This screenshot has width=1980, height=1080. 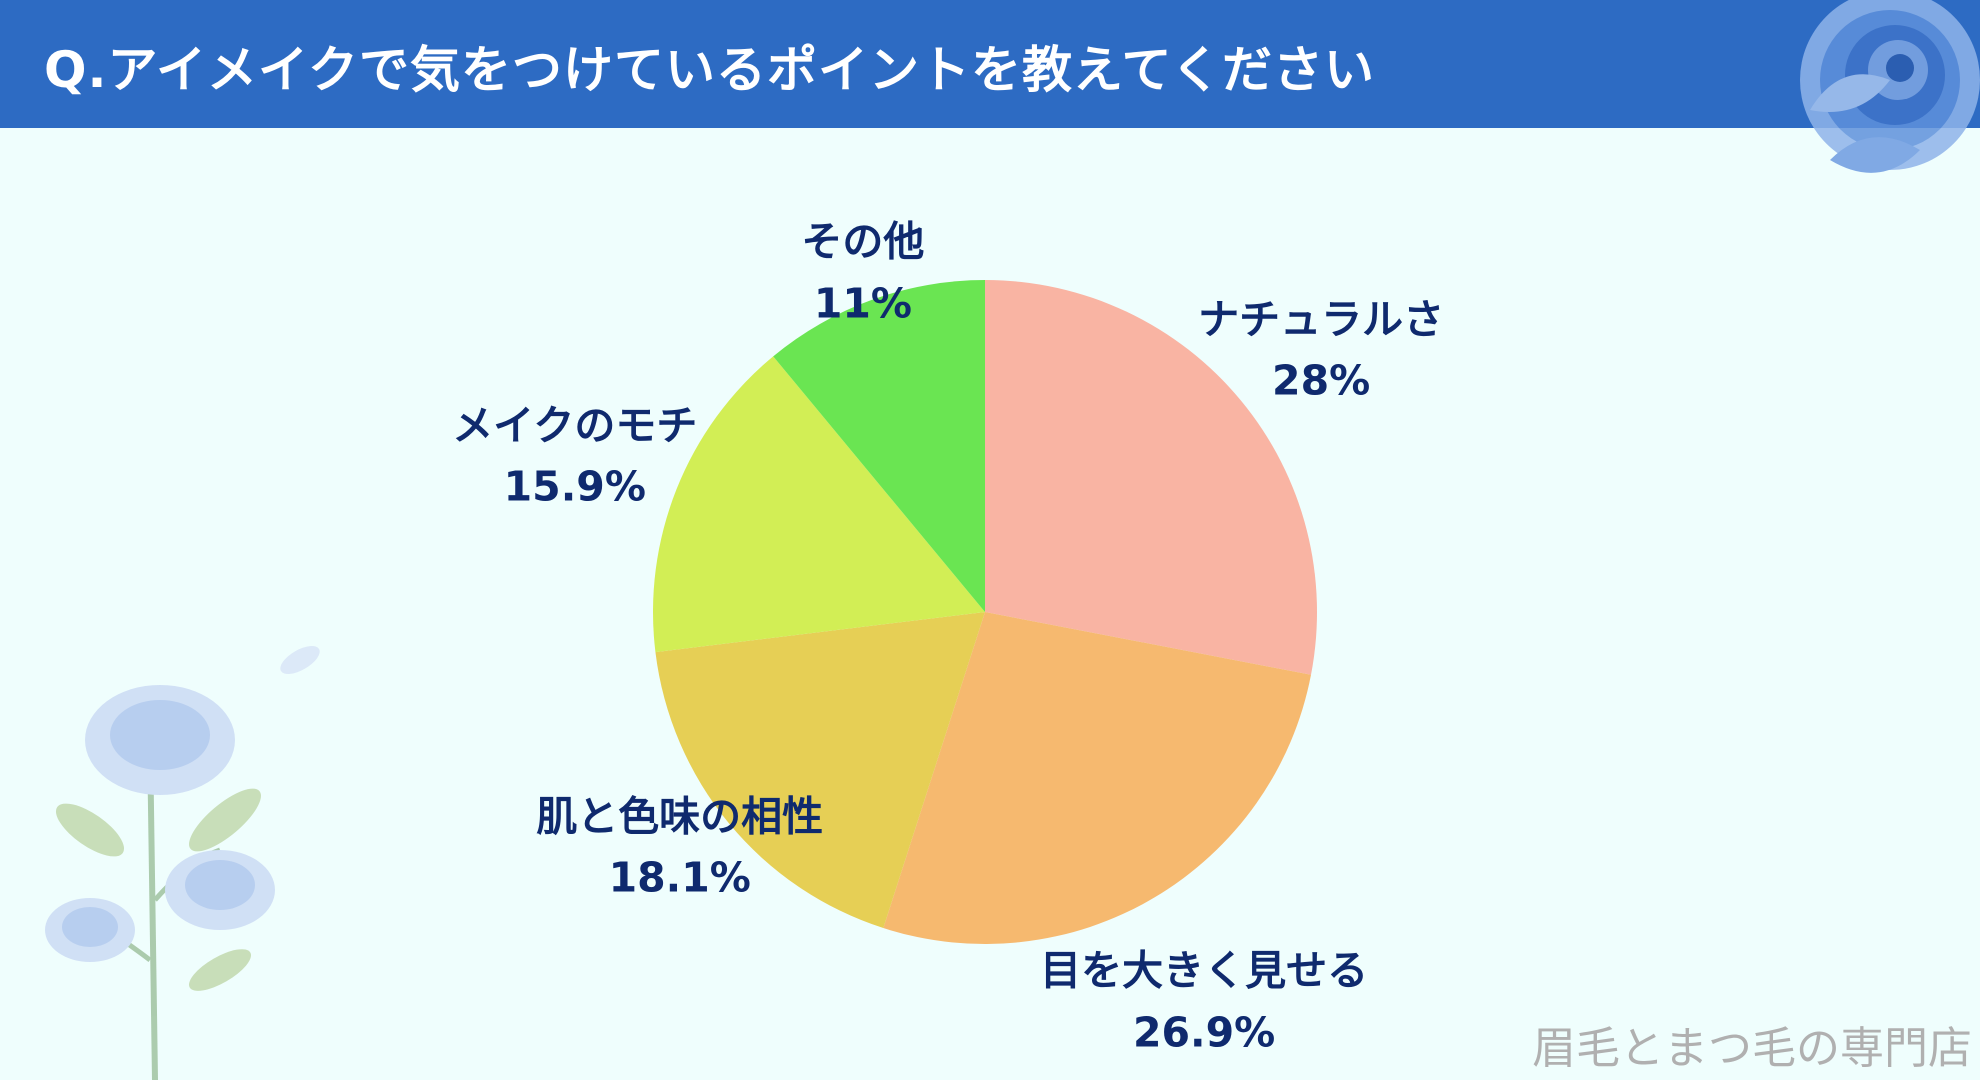 What do you see at coordinates (709, 70) in the screenshot?
I see `page-title: Q.アイメイクで気をつけているポイントを教えてください` at bounding box center [709, 70].